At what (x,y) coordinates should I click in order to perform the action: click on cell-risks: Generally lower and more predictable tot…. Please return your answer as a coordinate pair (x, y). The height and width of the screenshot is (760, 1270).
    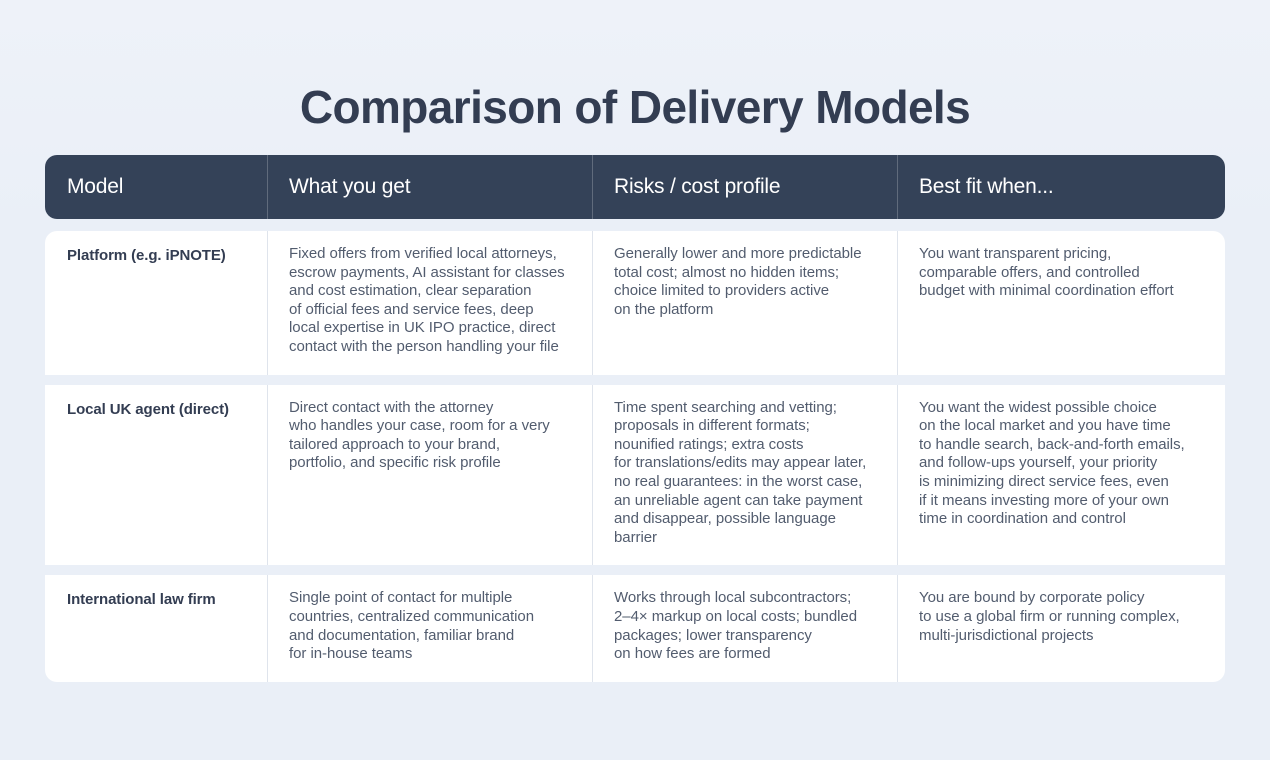
    Looking at the image, I should click on (744, 303).